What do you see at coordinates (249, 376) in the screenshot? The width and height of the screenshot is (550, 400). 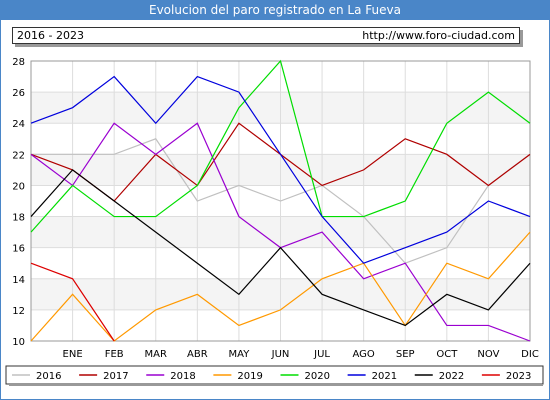 I see `legend-label-2019: 2019` at bounding box center [249, 376].